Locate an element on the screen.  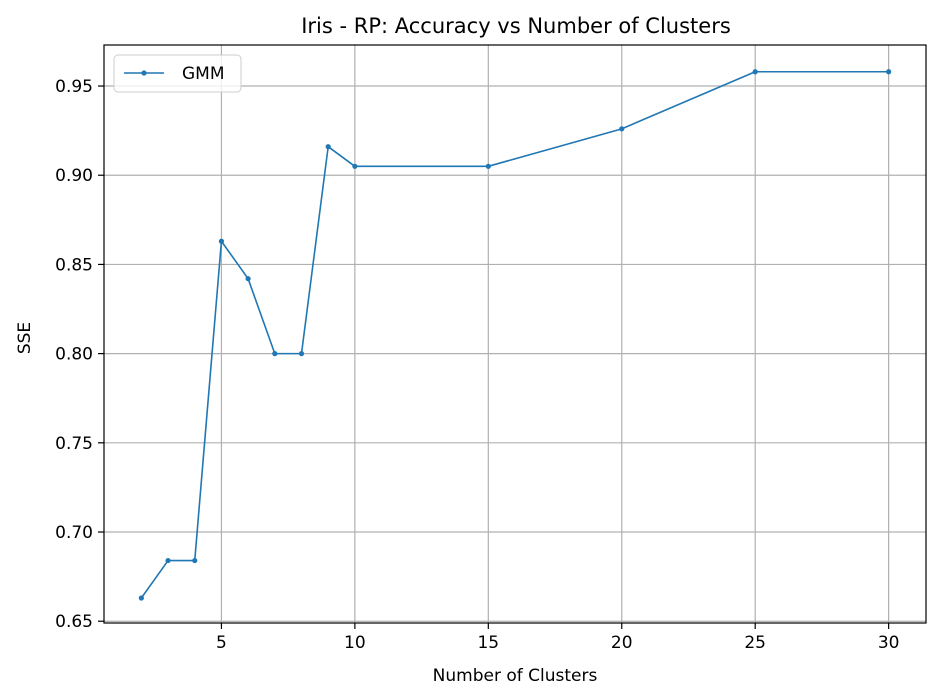
y-tick-label: 0.85 is located at coordinates (74, 265).